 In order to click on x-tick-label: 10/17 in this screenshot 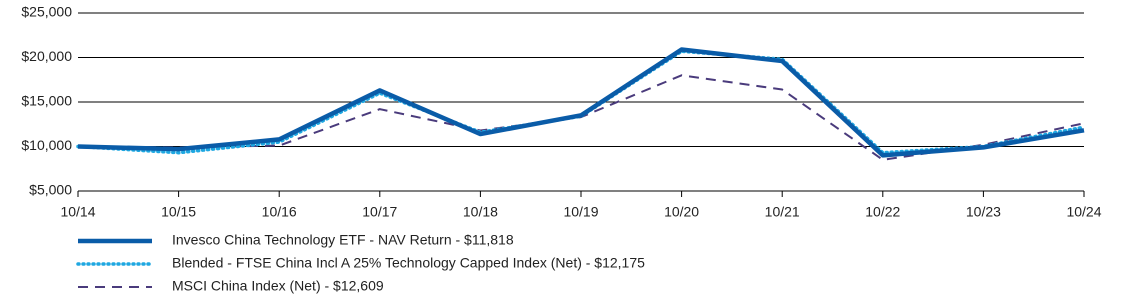, I will do `click(379, 212)`.